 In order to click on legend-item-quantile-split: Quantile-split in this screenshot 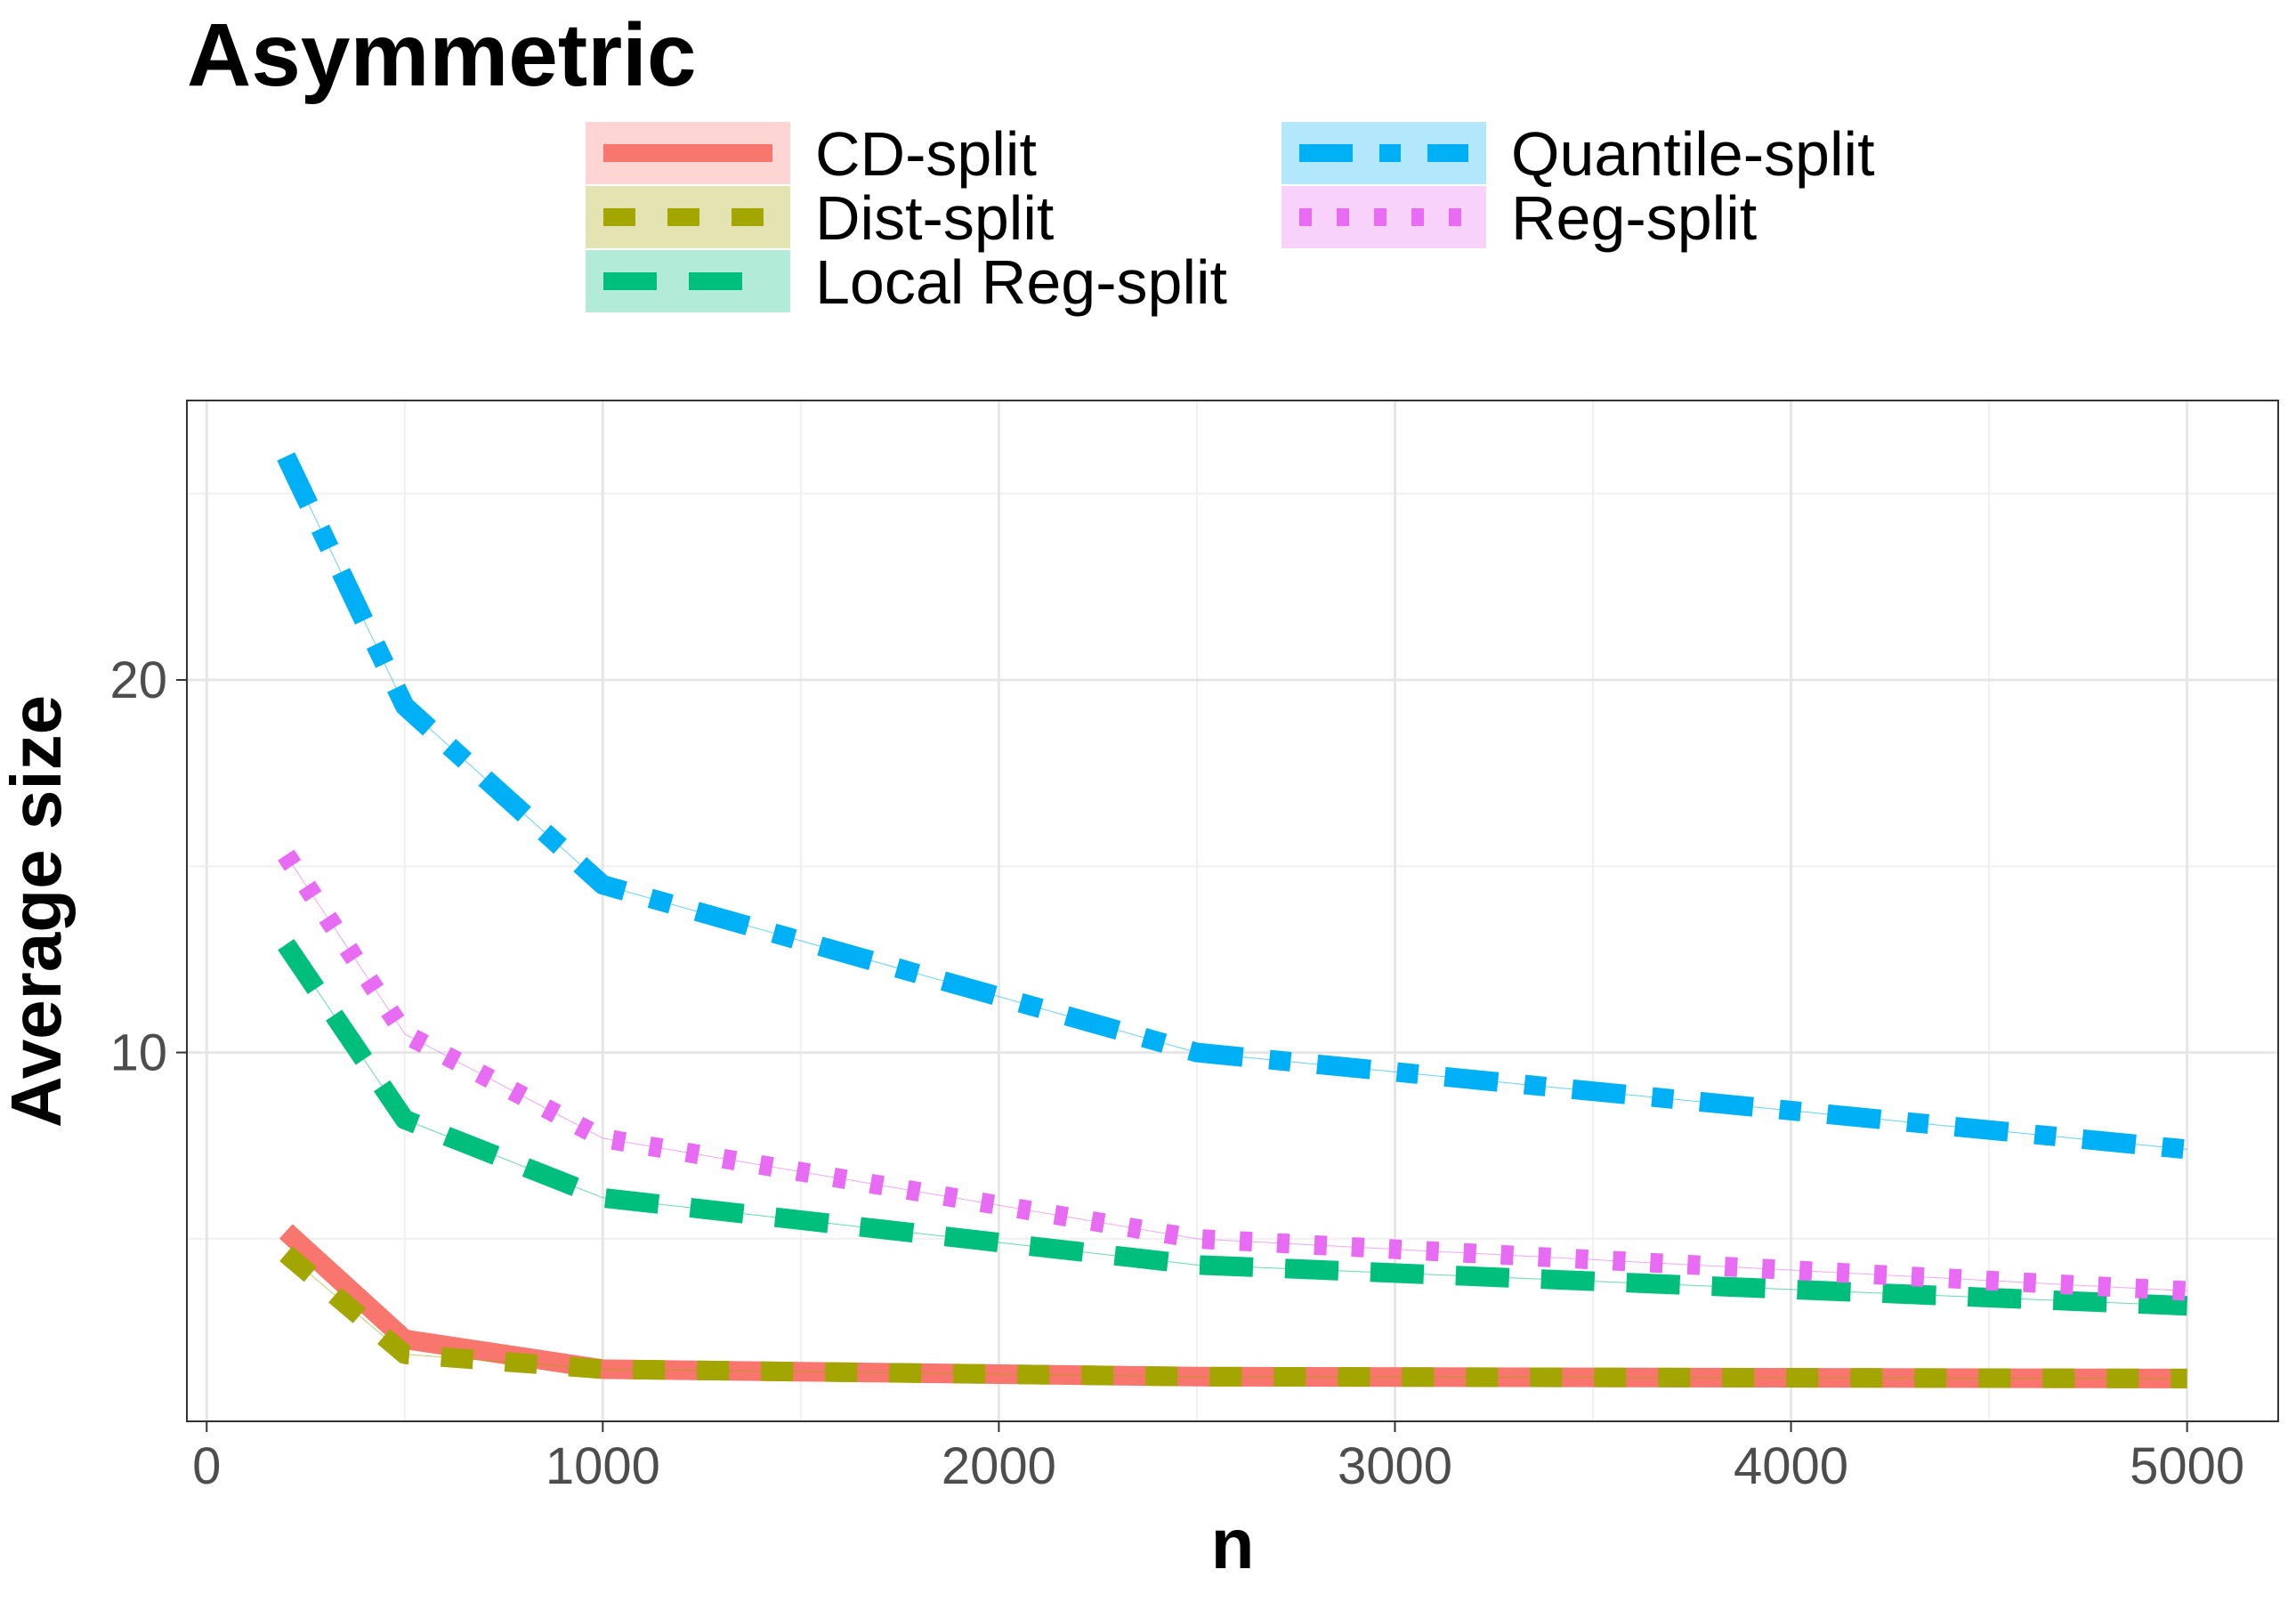, I will do `click(1578, 154)`.